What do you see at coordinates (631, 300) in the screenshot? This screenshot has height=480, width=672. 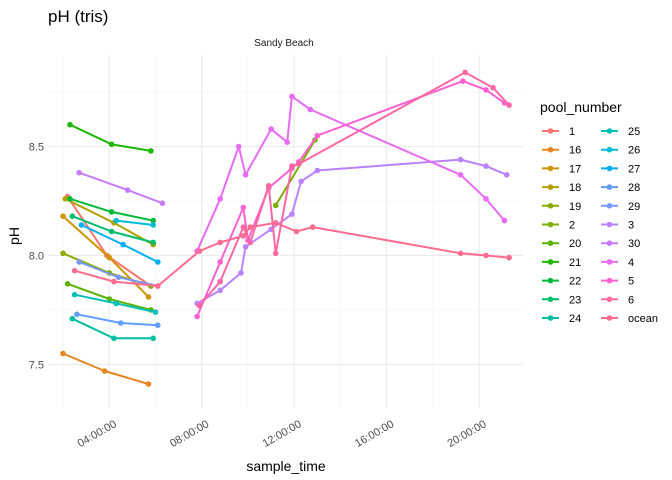 I see `legend-label: 6` at bounding box center [631, 300].